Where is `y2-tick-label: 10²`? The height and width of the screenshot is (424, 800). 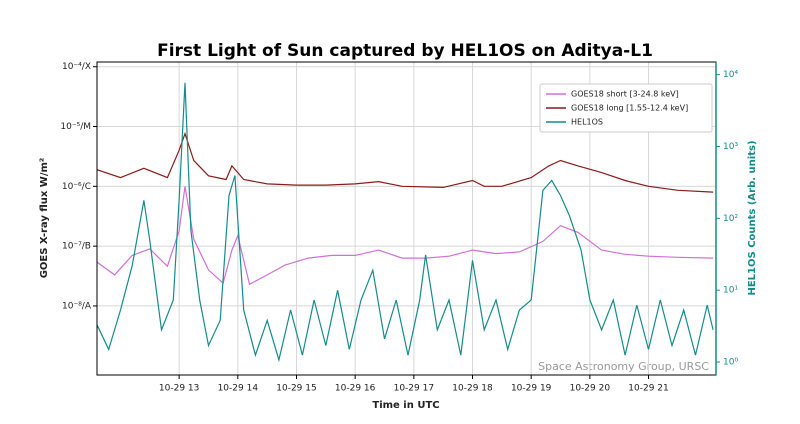 y2-tick-label: 10² is located at coordinates (730, 219).